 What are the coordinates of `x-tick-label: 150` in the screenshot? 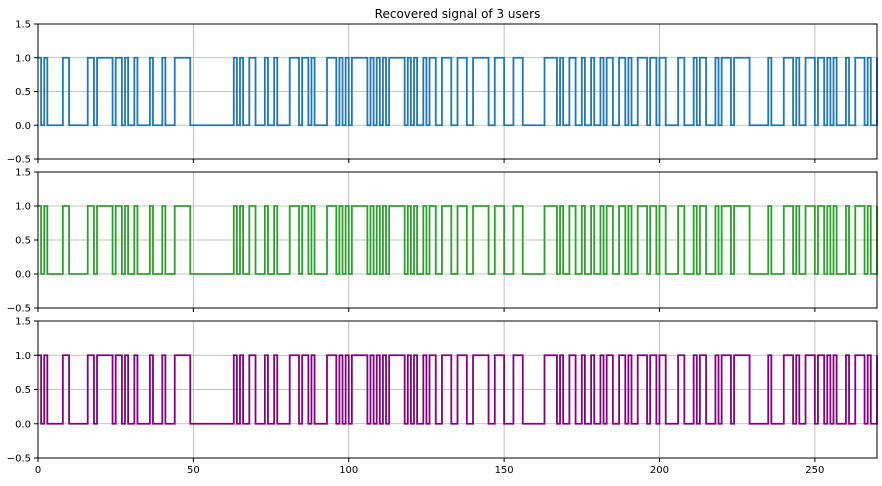 It's located at (504, 470).